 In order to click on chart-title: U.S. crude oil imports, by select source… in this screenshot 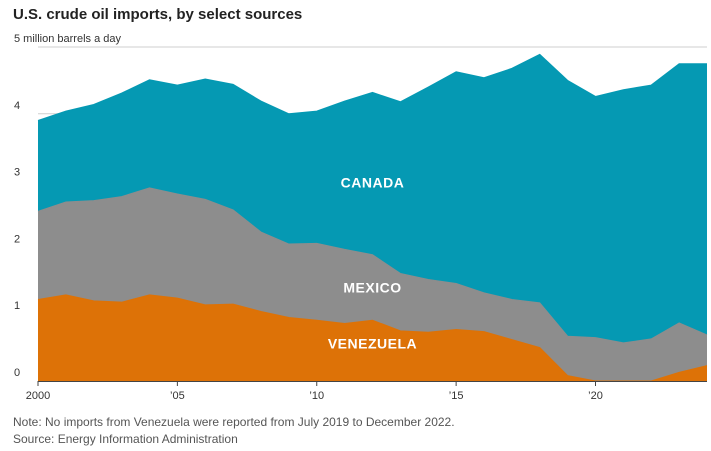, I will do `click(158, 14)`.